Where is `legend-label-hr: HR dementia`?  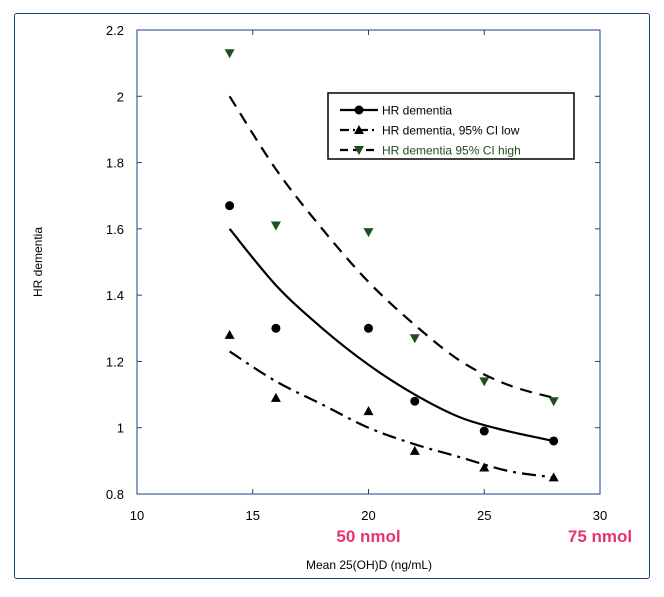
legend-label-hr: HR dementia is located at coordinates (417, 111).